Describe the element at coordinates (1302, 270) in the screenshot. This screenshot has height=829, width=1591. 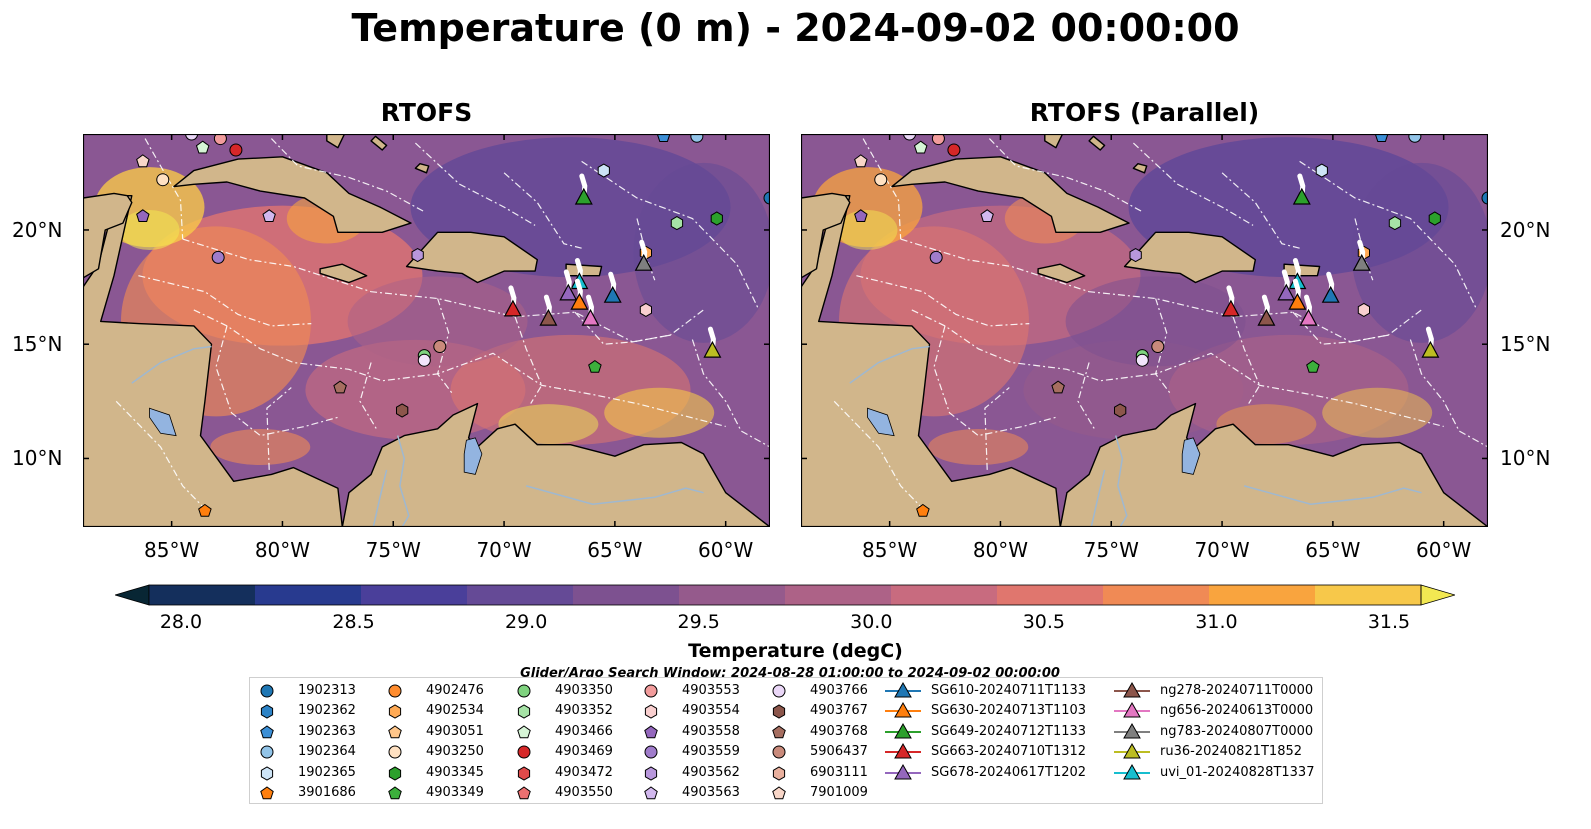
I see `right-land-puerto-rico` at that location.